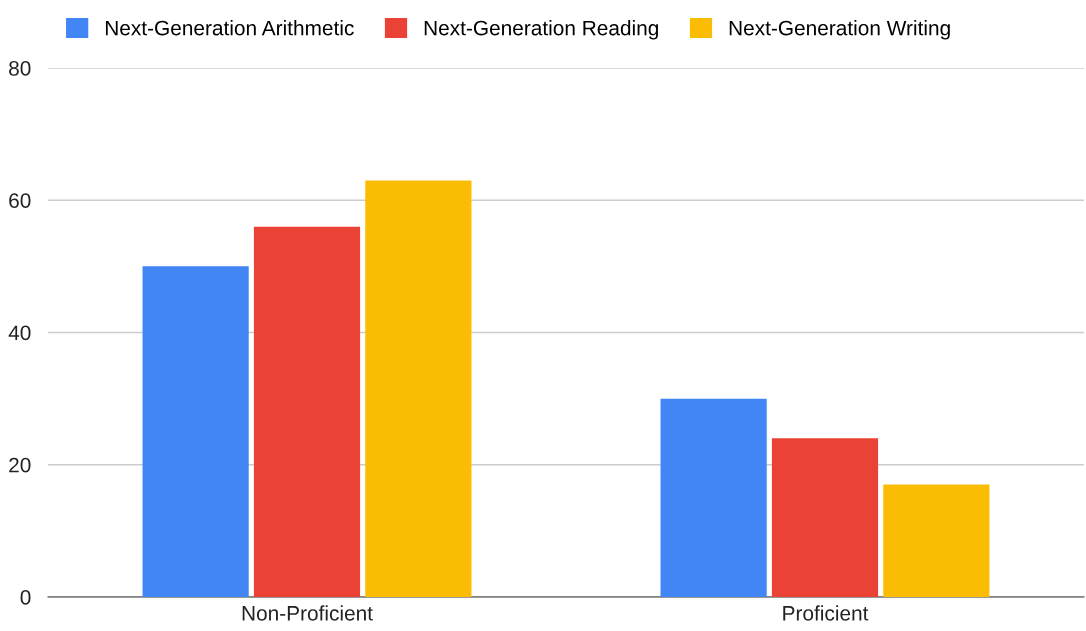 The image size is (1086, 631). I want to click on y-tick-label: 0, so click(25, 597).